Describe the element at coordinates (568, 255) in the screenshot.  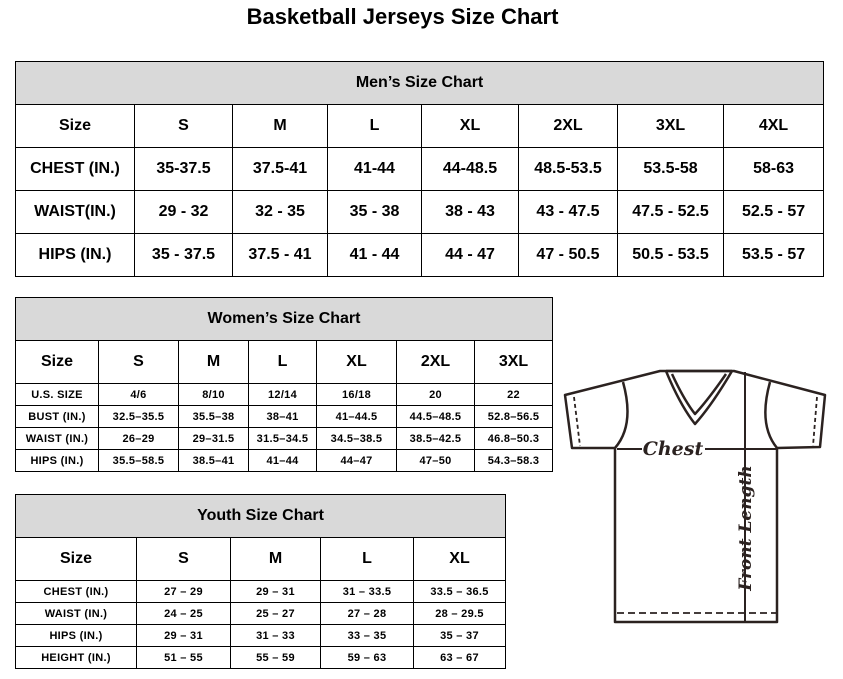
I see `value-cell: 47 - 50.5` at that location.